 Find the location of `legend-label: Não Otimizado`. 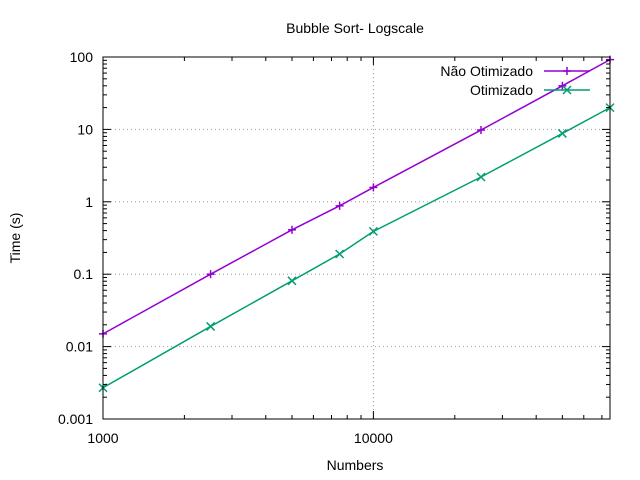

legend-label: Não Otimizado is located at coordinates (486, 71).